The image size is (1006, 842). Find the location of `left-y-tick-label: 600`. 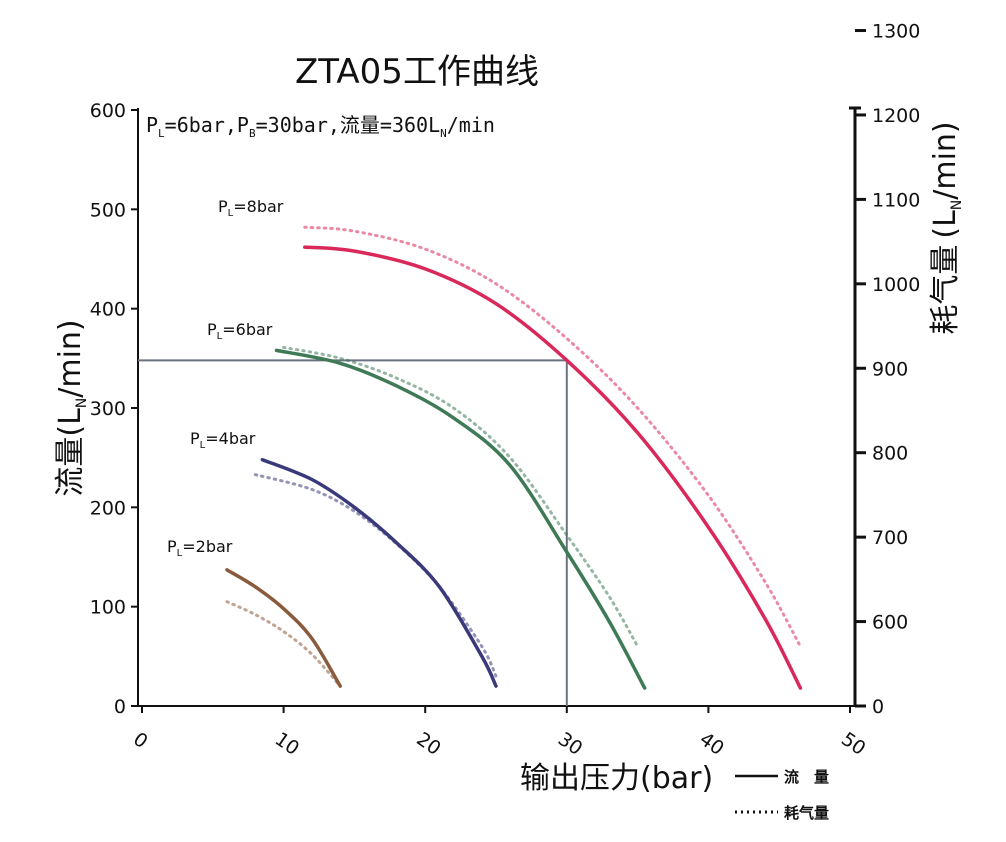

left-y-tick-label: 600 is located at coordinates (108, 111).